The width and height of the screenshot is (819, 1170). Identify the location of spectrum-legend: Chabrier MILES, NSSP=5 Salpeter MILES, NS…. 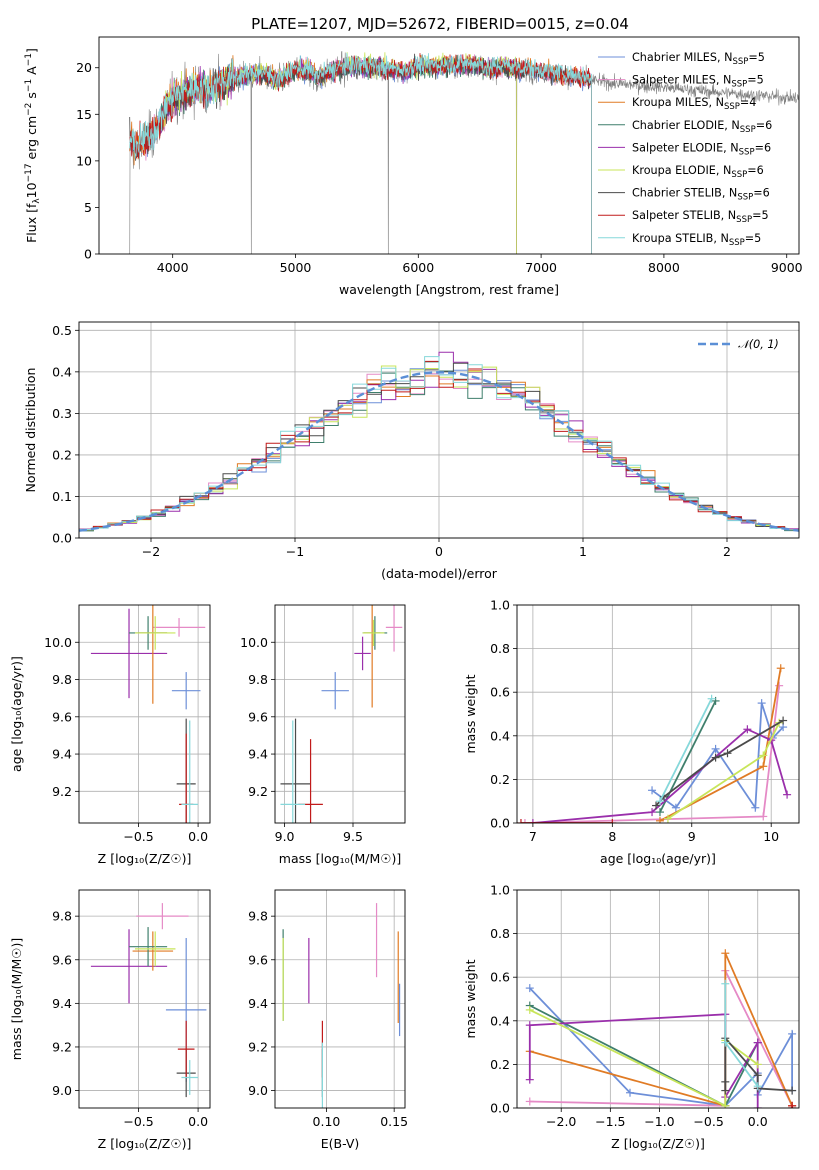
(685, 149).